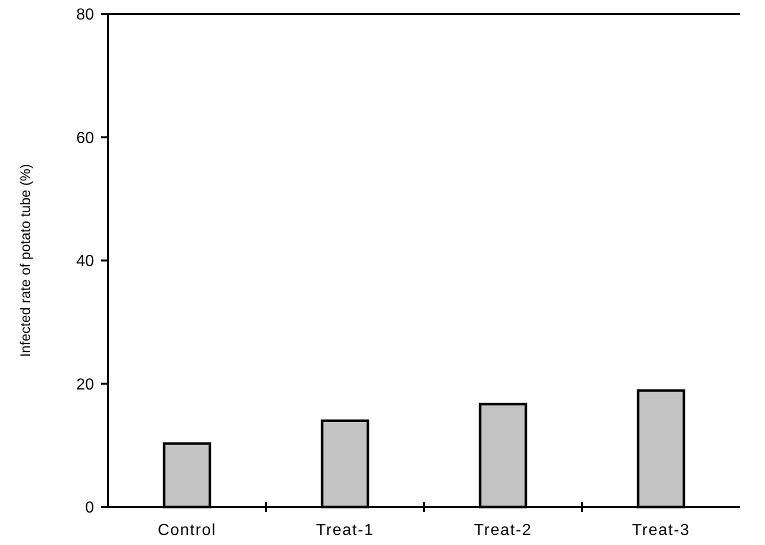 This screenshot has width=765, height=545. I want to click on x-tick-label: Treat-2, so click(503, 530).